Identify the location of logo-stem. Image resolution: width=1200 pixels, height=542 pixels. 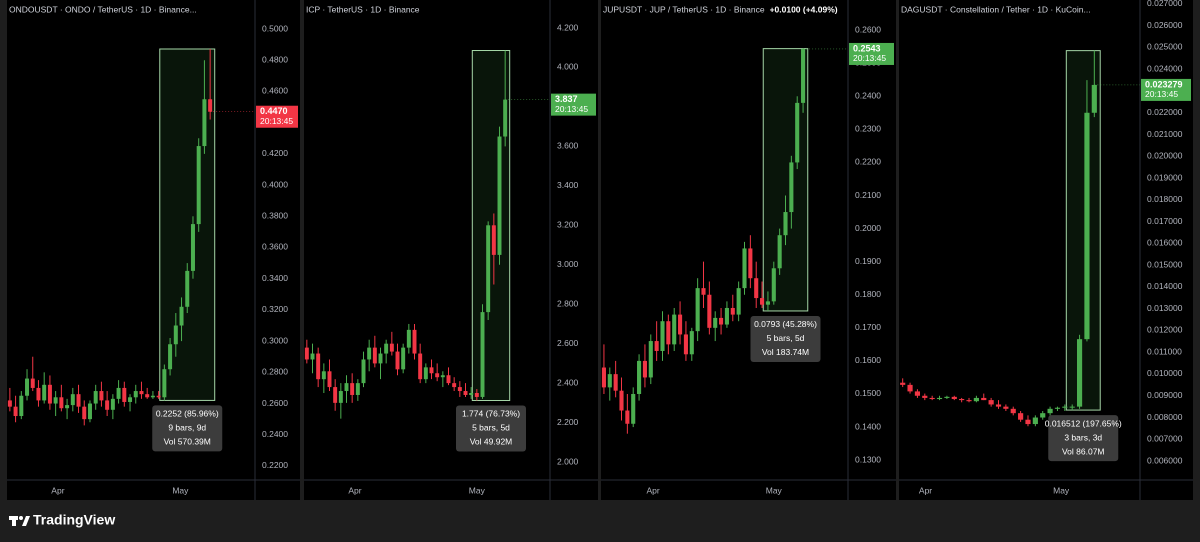
(14, 521).